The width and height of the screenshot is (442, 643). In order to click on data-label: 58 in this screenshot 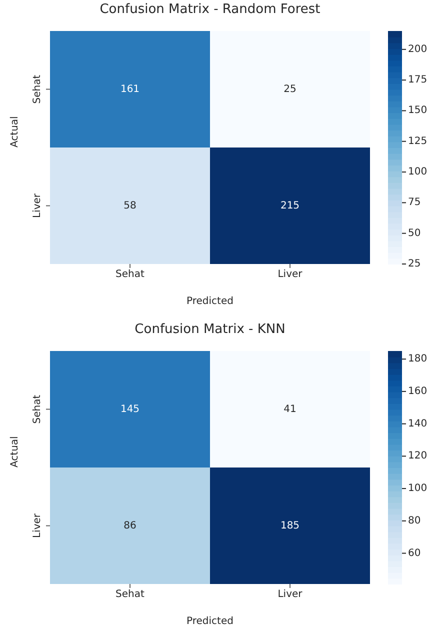, I will do `click(130, 206)`.